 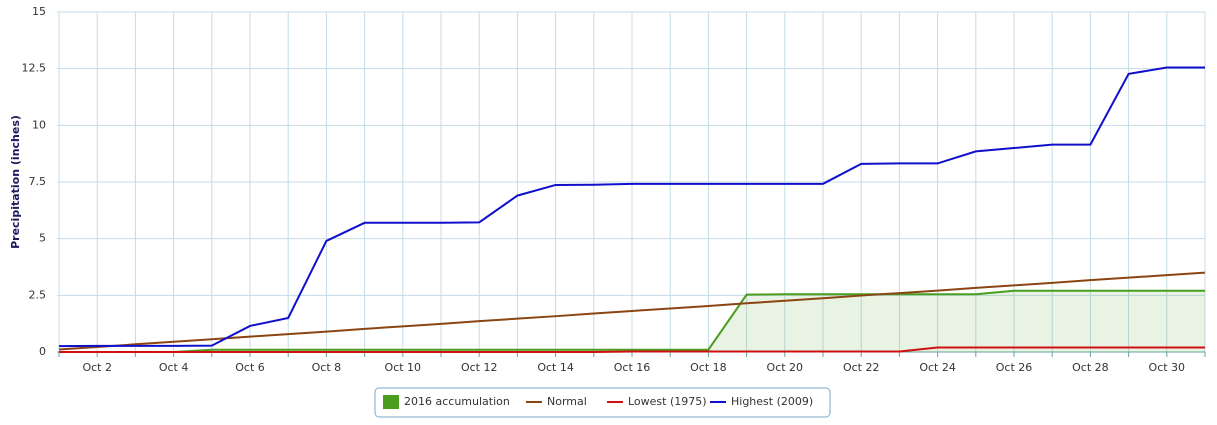 What do you see at coordinates (174, 367) in the screenshot?
I see `x-tick-label: Oct 4` at bounding box center [174, 367].